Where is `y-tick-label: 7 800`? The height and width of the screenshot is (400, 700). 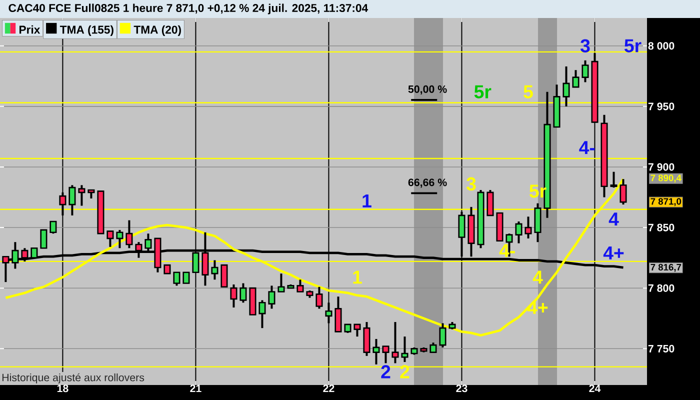 y-tick-label: 7 800 is located at coordinates (661, 288).